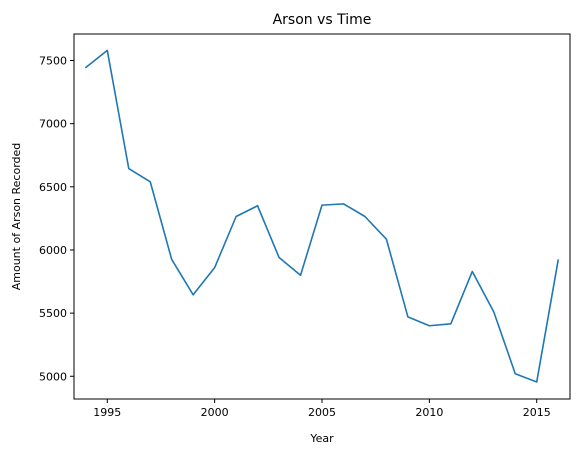  What do you see at coordinates (322, 20) in the screenshot?
I see `chart-title: Arson vs Time` at bounding box center [322, 20].